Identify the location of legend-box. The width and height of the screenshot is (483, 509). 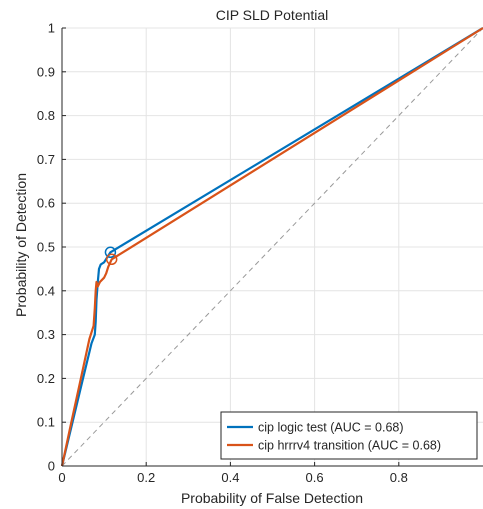
(349, 435).